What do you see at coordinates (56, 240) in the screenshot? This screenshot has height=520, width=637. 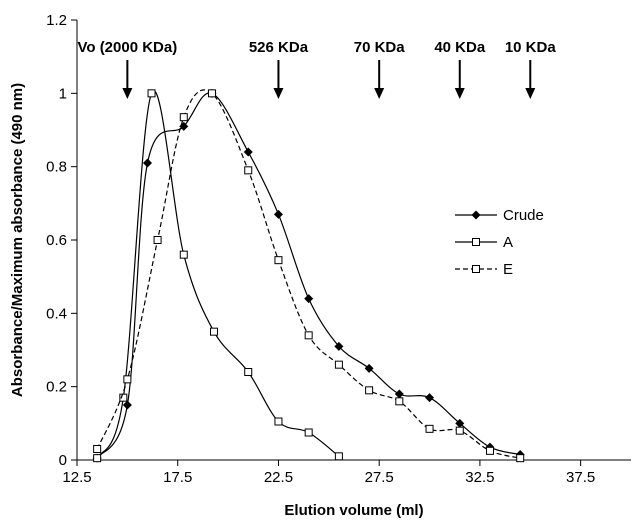 I see `y-tick-label: 0.6` at bounding box center [56, 240].